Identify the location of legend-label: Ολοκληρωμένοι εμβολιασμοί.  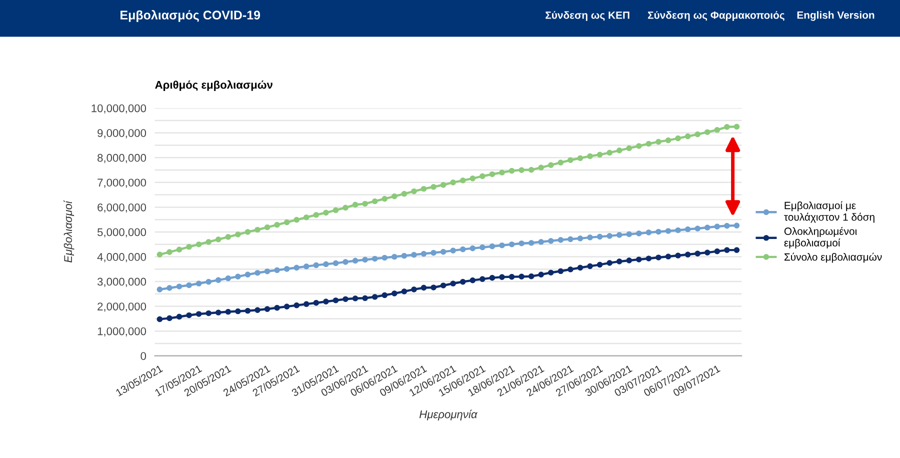
(820, 237).